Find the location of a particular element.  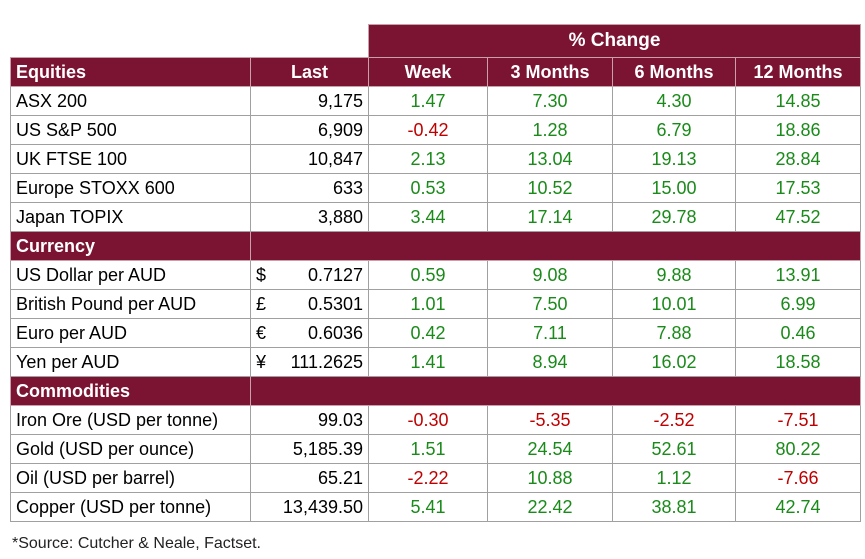

data-row: UK FTSE 100 10,847 2.13 13.04 19.13 28.84 is located at coordinates (435, 159).